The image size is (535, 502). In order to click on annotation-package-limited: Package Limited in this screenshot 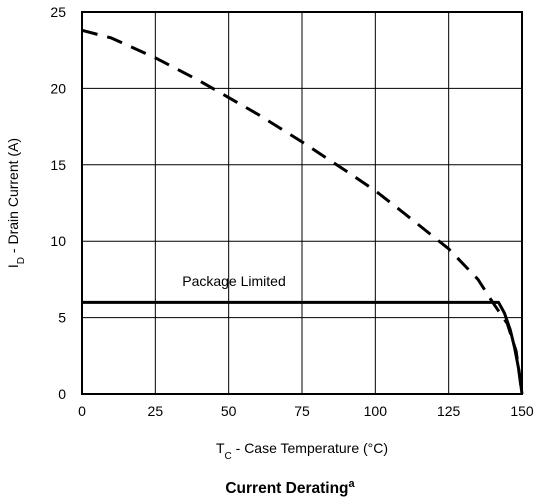, I will do `click(234, 281)`.